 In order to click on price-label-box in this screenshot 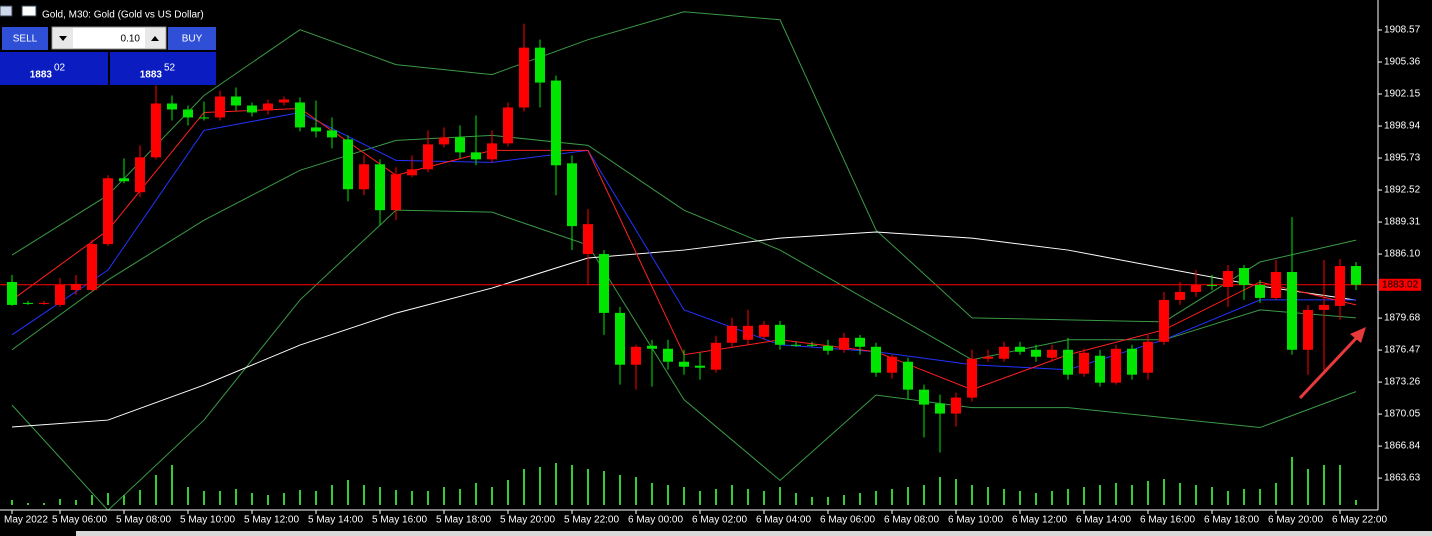, I will do `click(1400, 284)`.